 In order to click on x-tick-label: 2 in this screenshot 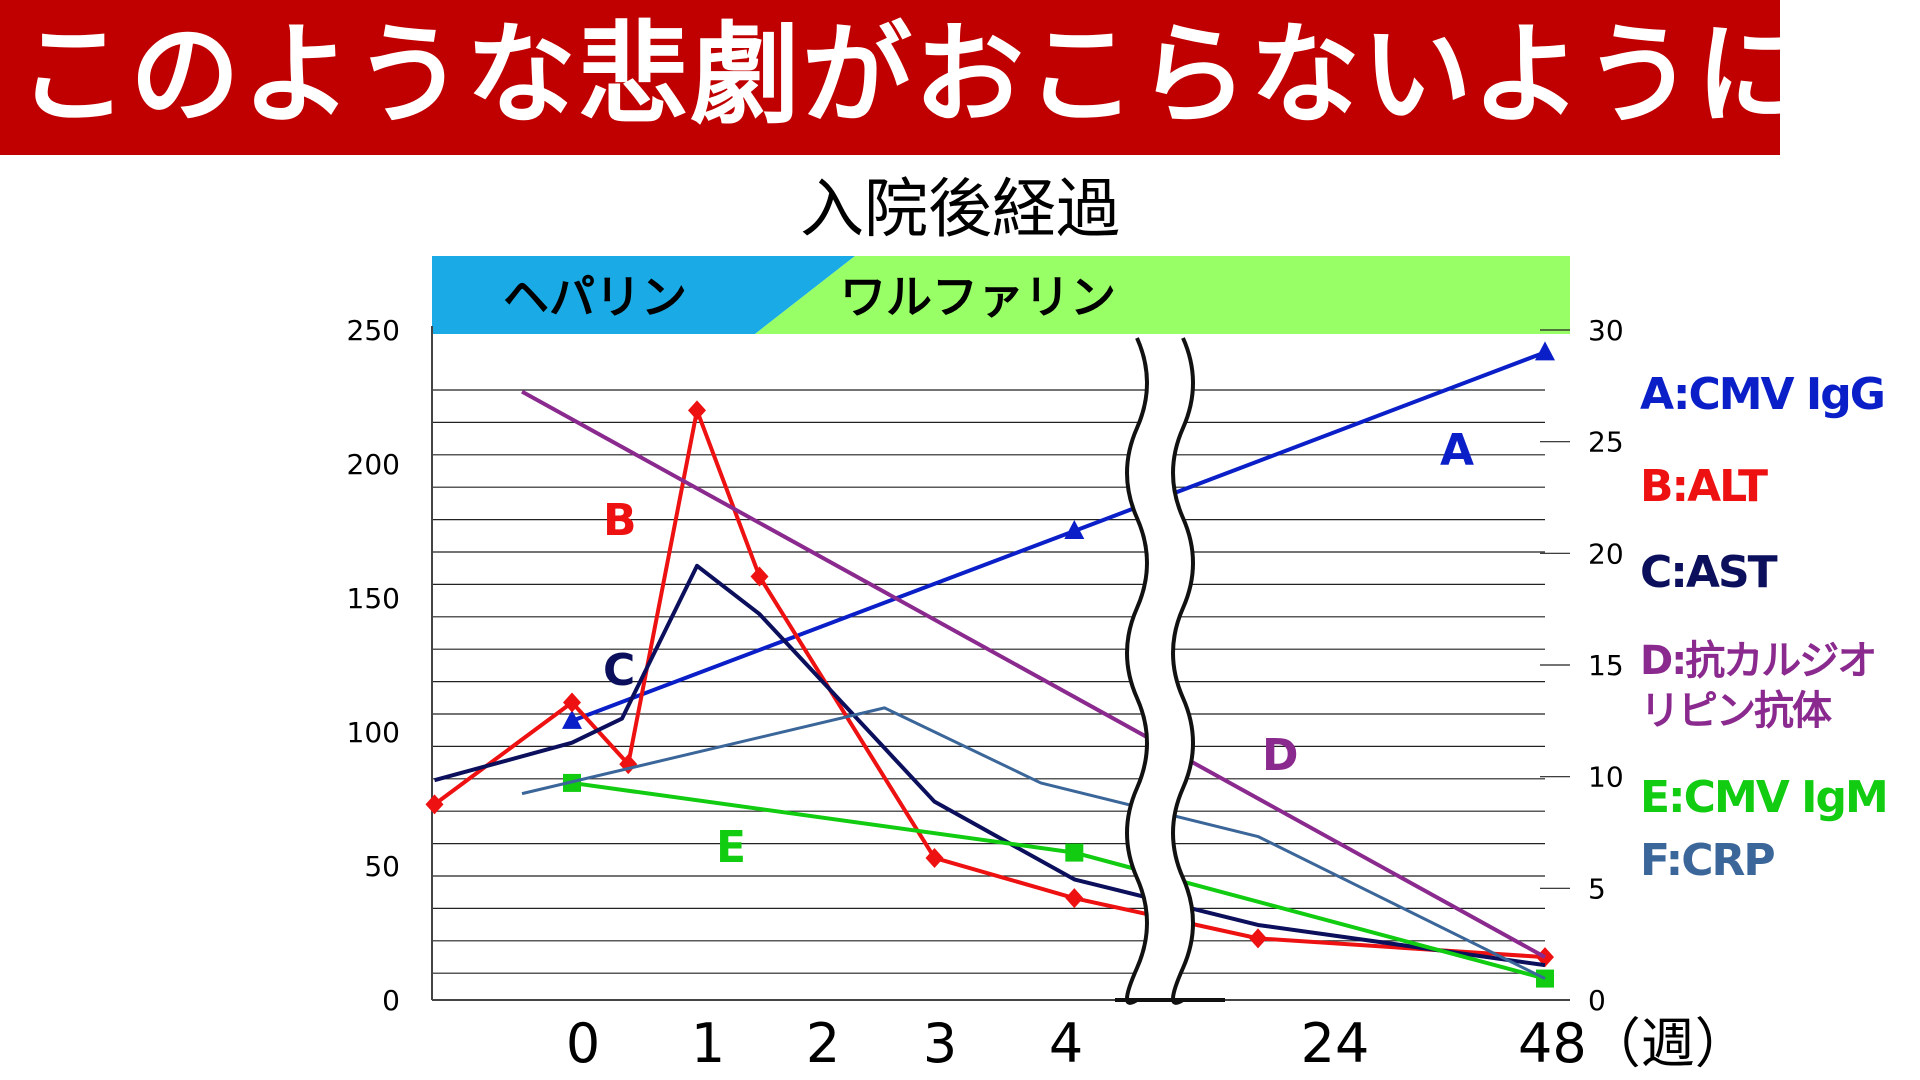, I will do `click(823, 1043)`.